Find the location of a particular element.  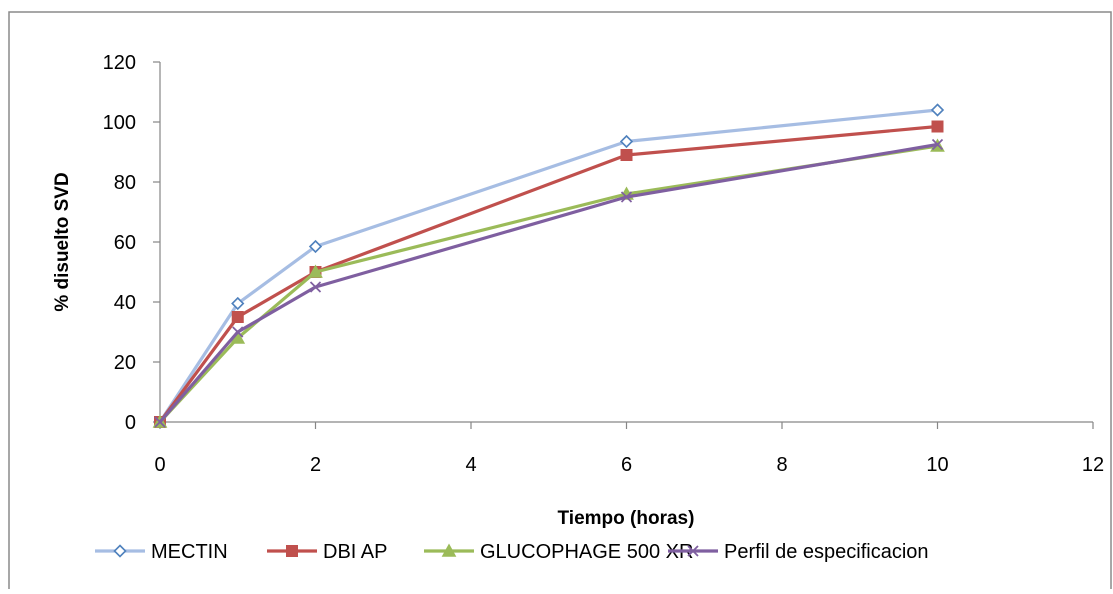

legend-item-perfil-de-especificacion: Perfil de especificacion is located at coordinates (798, 552).